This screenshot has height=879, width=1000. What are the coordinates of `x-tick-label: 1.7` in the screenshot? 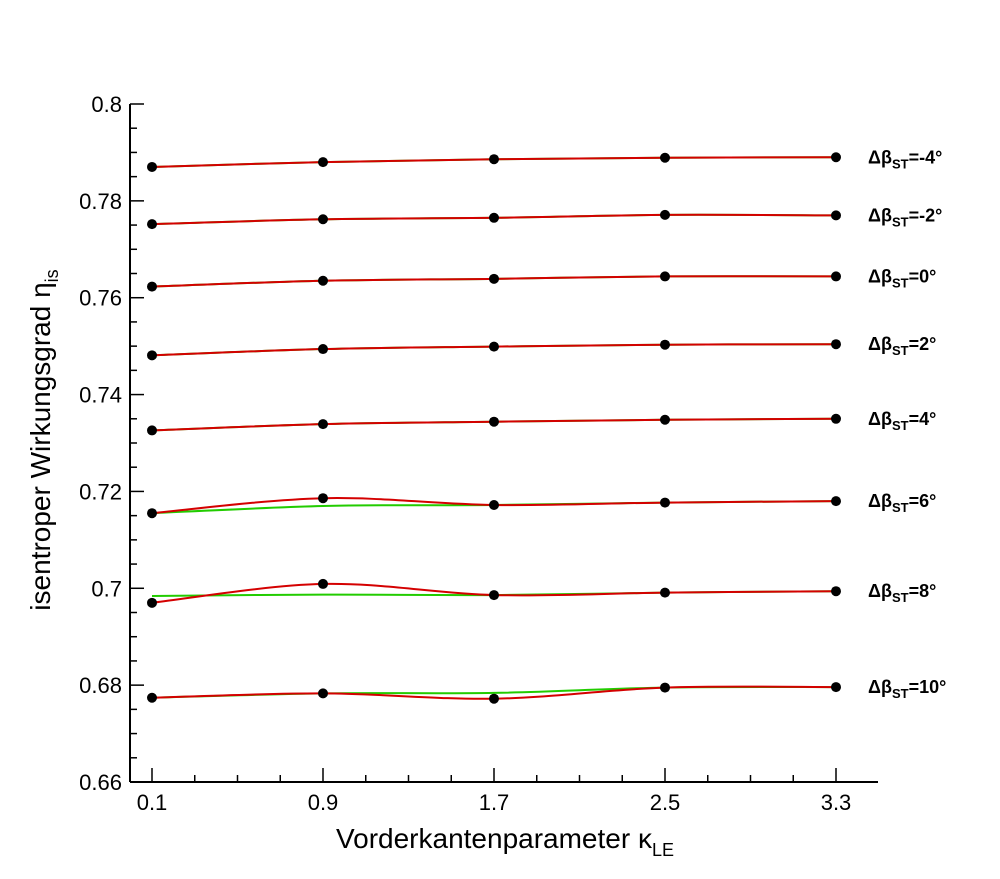 It's located at (494, 802).